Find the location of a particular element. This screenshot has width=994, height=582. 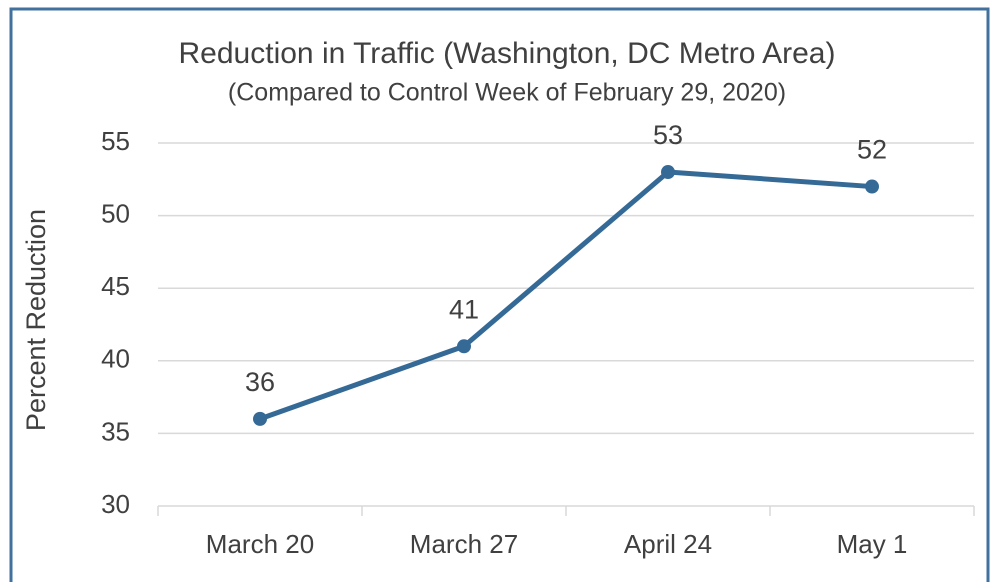

y-tick-label: 35 is located at coordinates (115, 431).